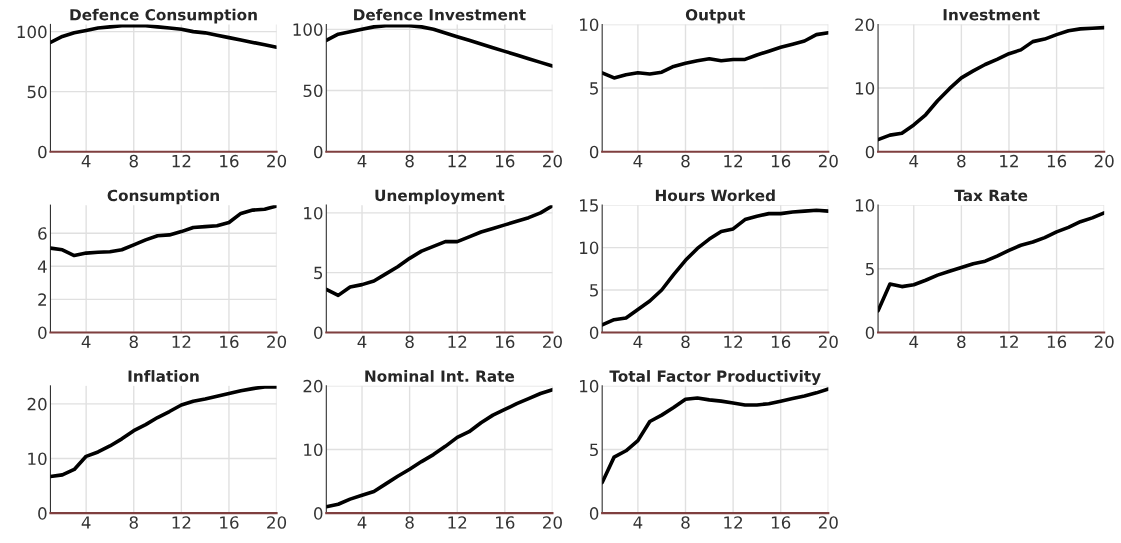 This screenshot has width=1121, height=543. What do you see at coordinates (440, 14) in the screenshot?
I see `chart-title: Defence Investment` at bounding box center [440, 14].